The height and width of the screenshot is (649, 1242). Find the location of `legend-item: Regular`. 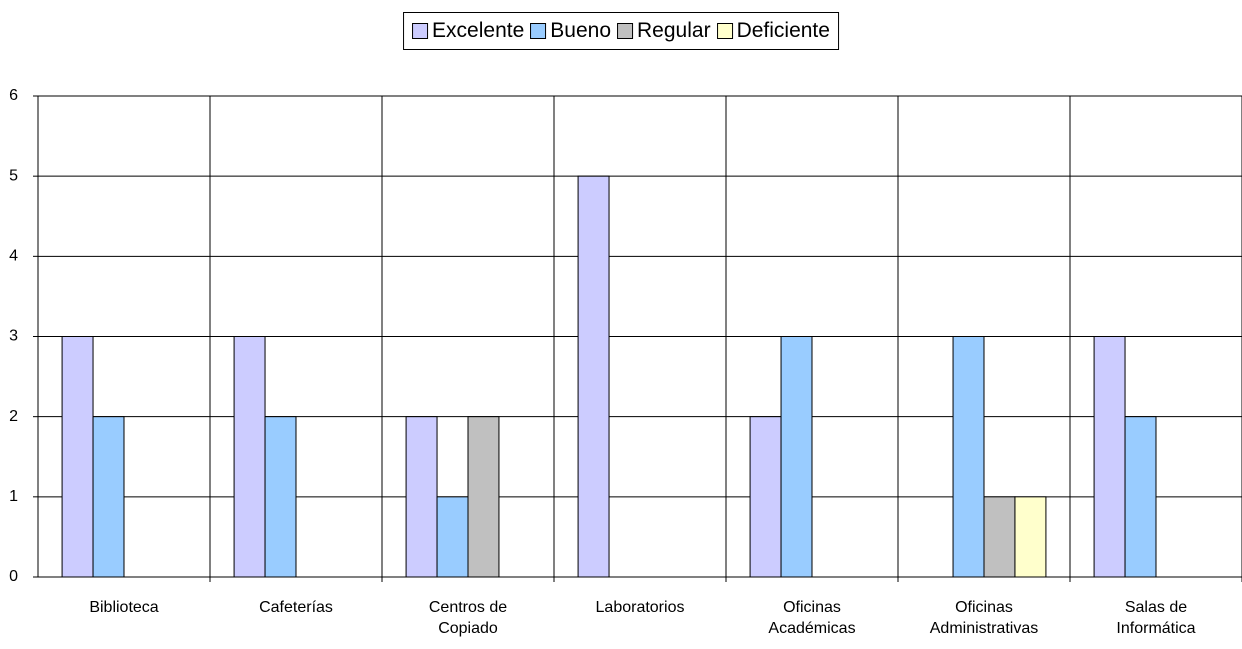

legend-item: Regular is located at coordinates (664, 31).